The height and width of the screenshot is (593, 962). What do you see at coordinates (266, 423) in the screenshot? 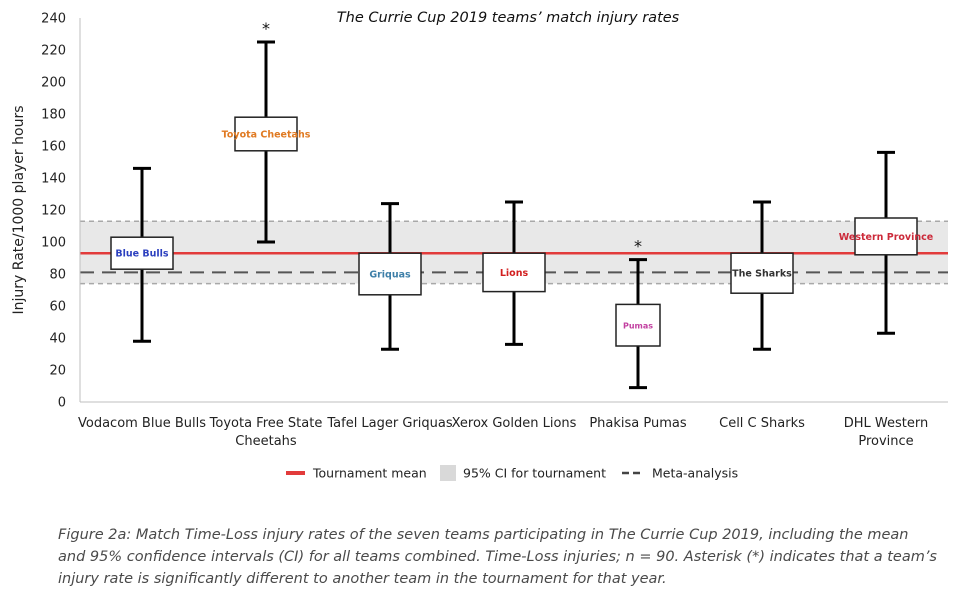
I see `x-category-label: Toyota Free State` at bounding box center [266, 423].